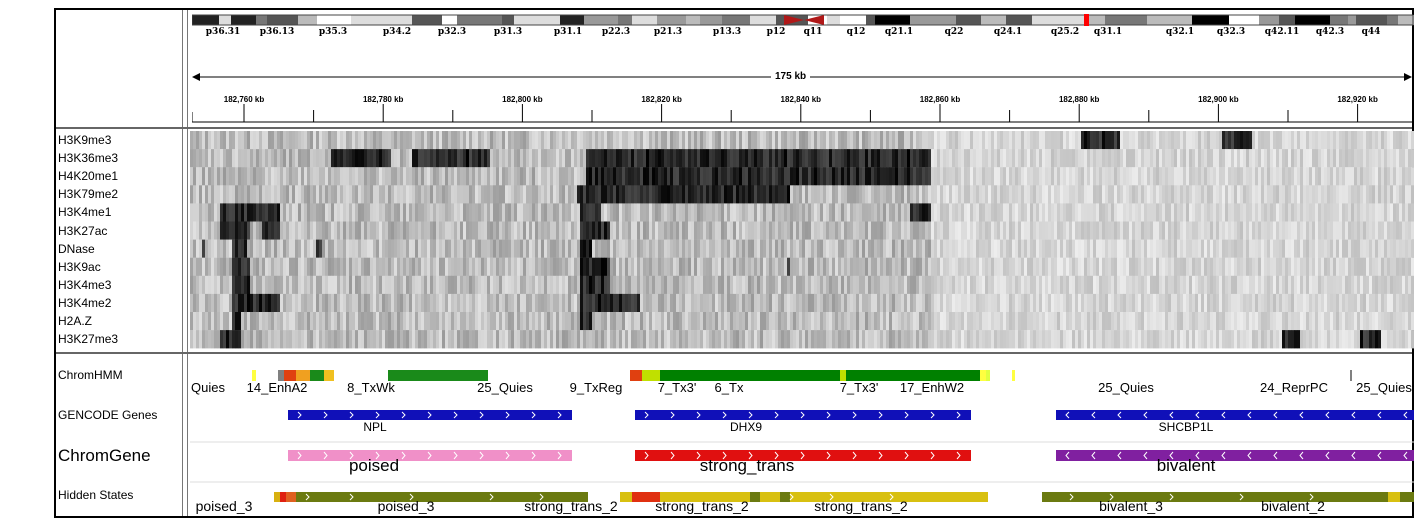  What do you see at coordinates (1293, 506) in the screenshot?
I see `hidden-state-label: bivalent_2` at bounding box center [1293, 506].